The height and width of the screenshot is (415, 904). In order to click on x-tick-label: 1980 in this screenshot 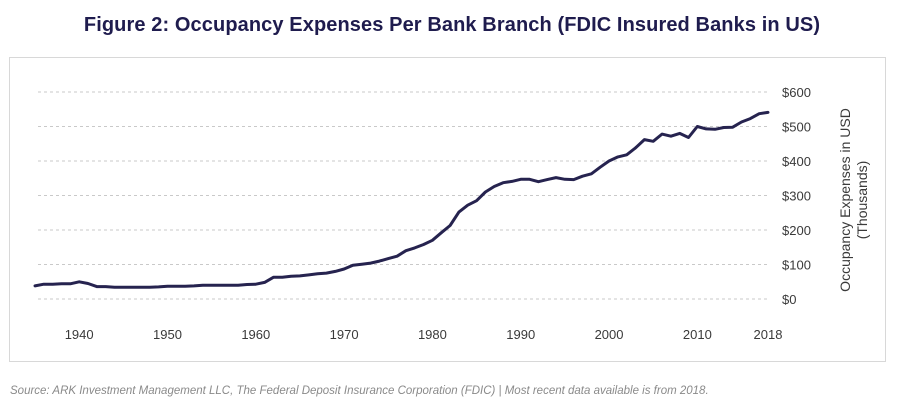, I will do `click(432, 334)`.